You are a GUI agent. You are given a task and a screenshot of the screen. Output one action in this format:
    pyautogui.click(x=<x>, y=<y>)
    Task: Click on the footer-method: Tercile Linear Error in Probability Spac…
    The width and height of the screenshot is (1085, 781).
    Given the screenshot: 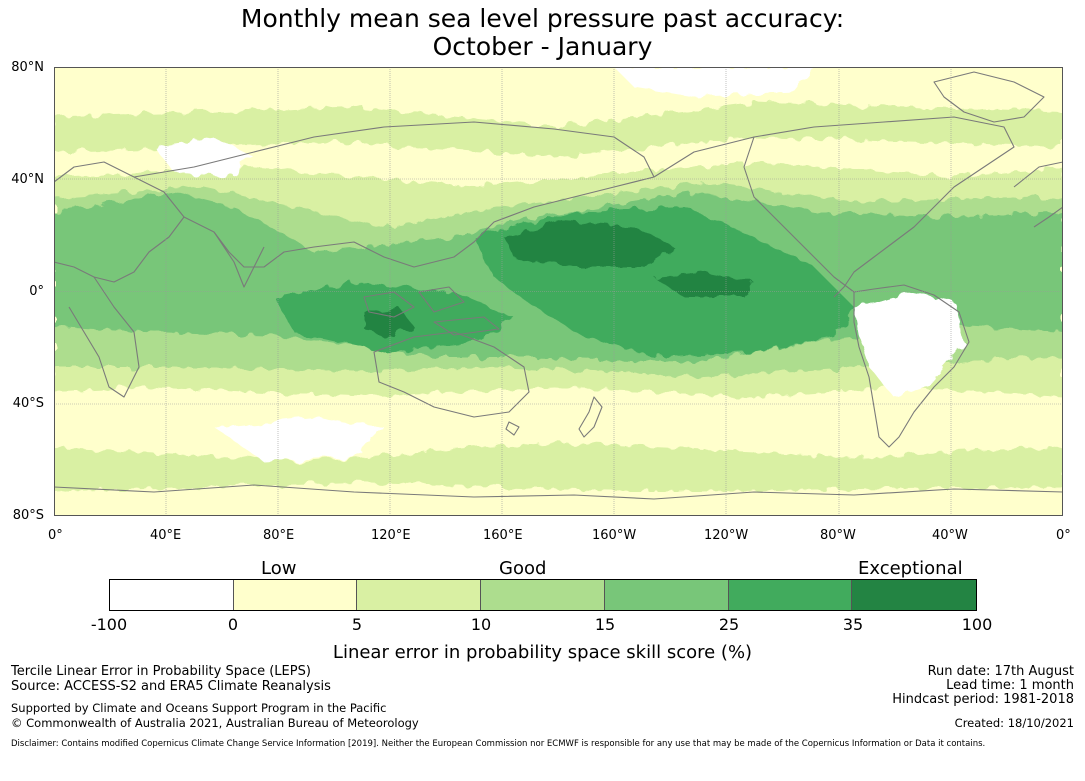 What is the action you would take?
    pyautogui.click(x=161, y=671)
    